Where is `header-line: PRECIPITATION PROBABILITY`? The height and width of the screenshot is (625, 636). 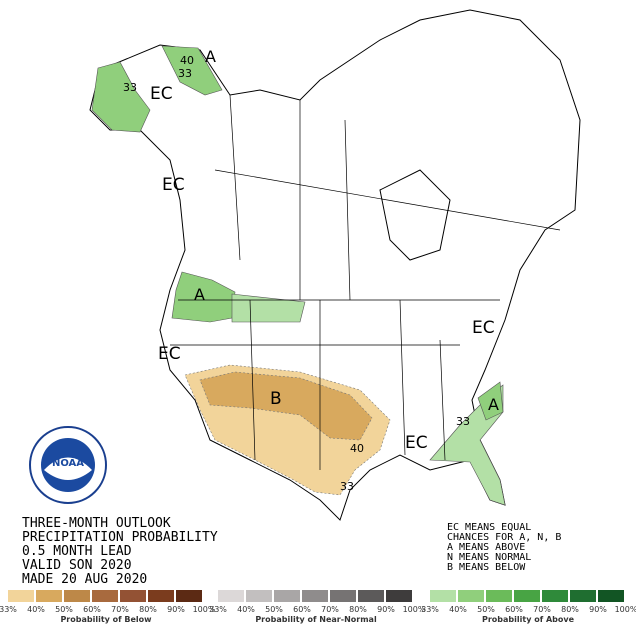
header-line: PRECIPITATION PROBABILITY is located at coordinates (120, 537).